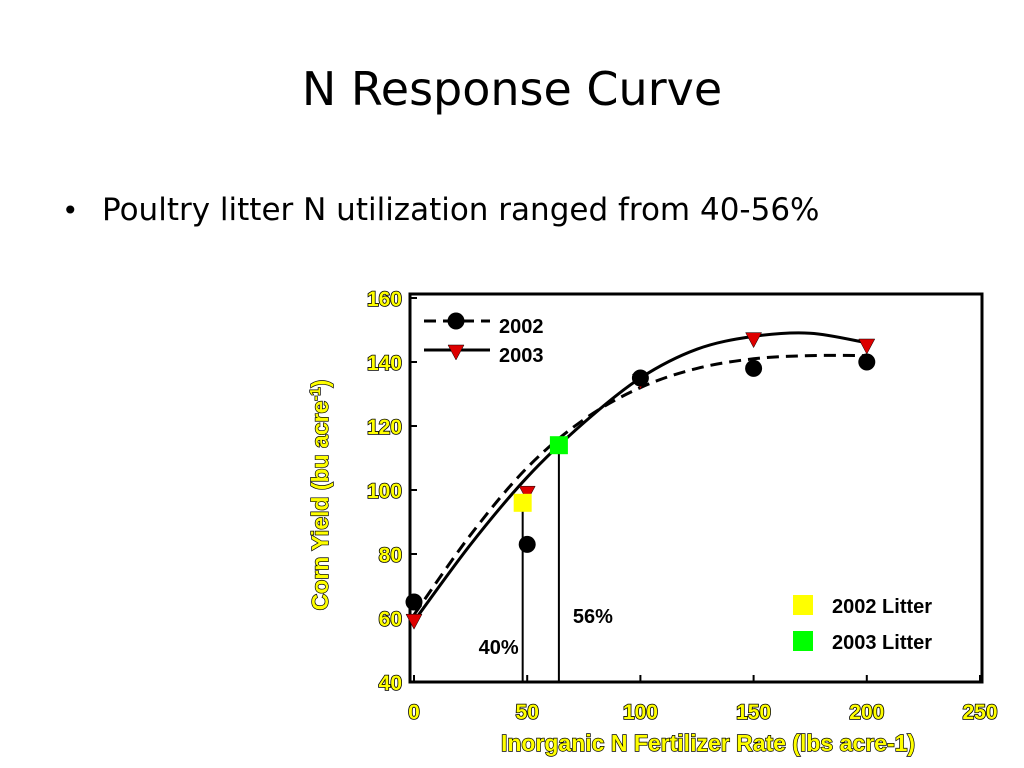  What do you see at coordinates (882, 607) in the screenshot?
I see `legend-label-litter: 2002 Litter` at bounding box center [882, 607].